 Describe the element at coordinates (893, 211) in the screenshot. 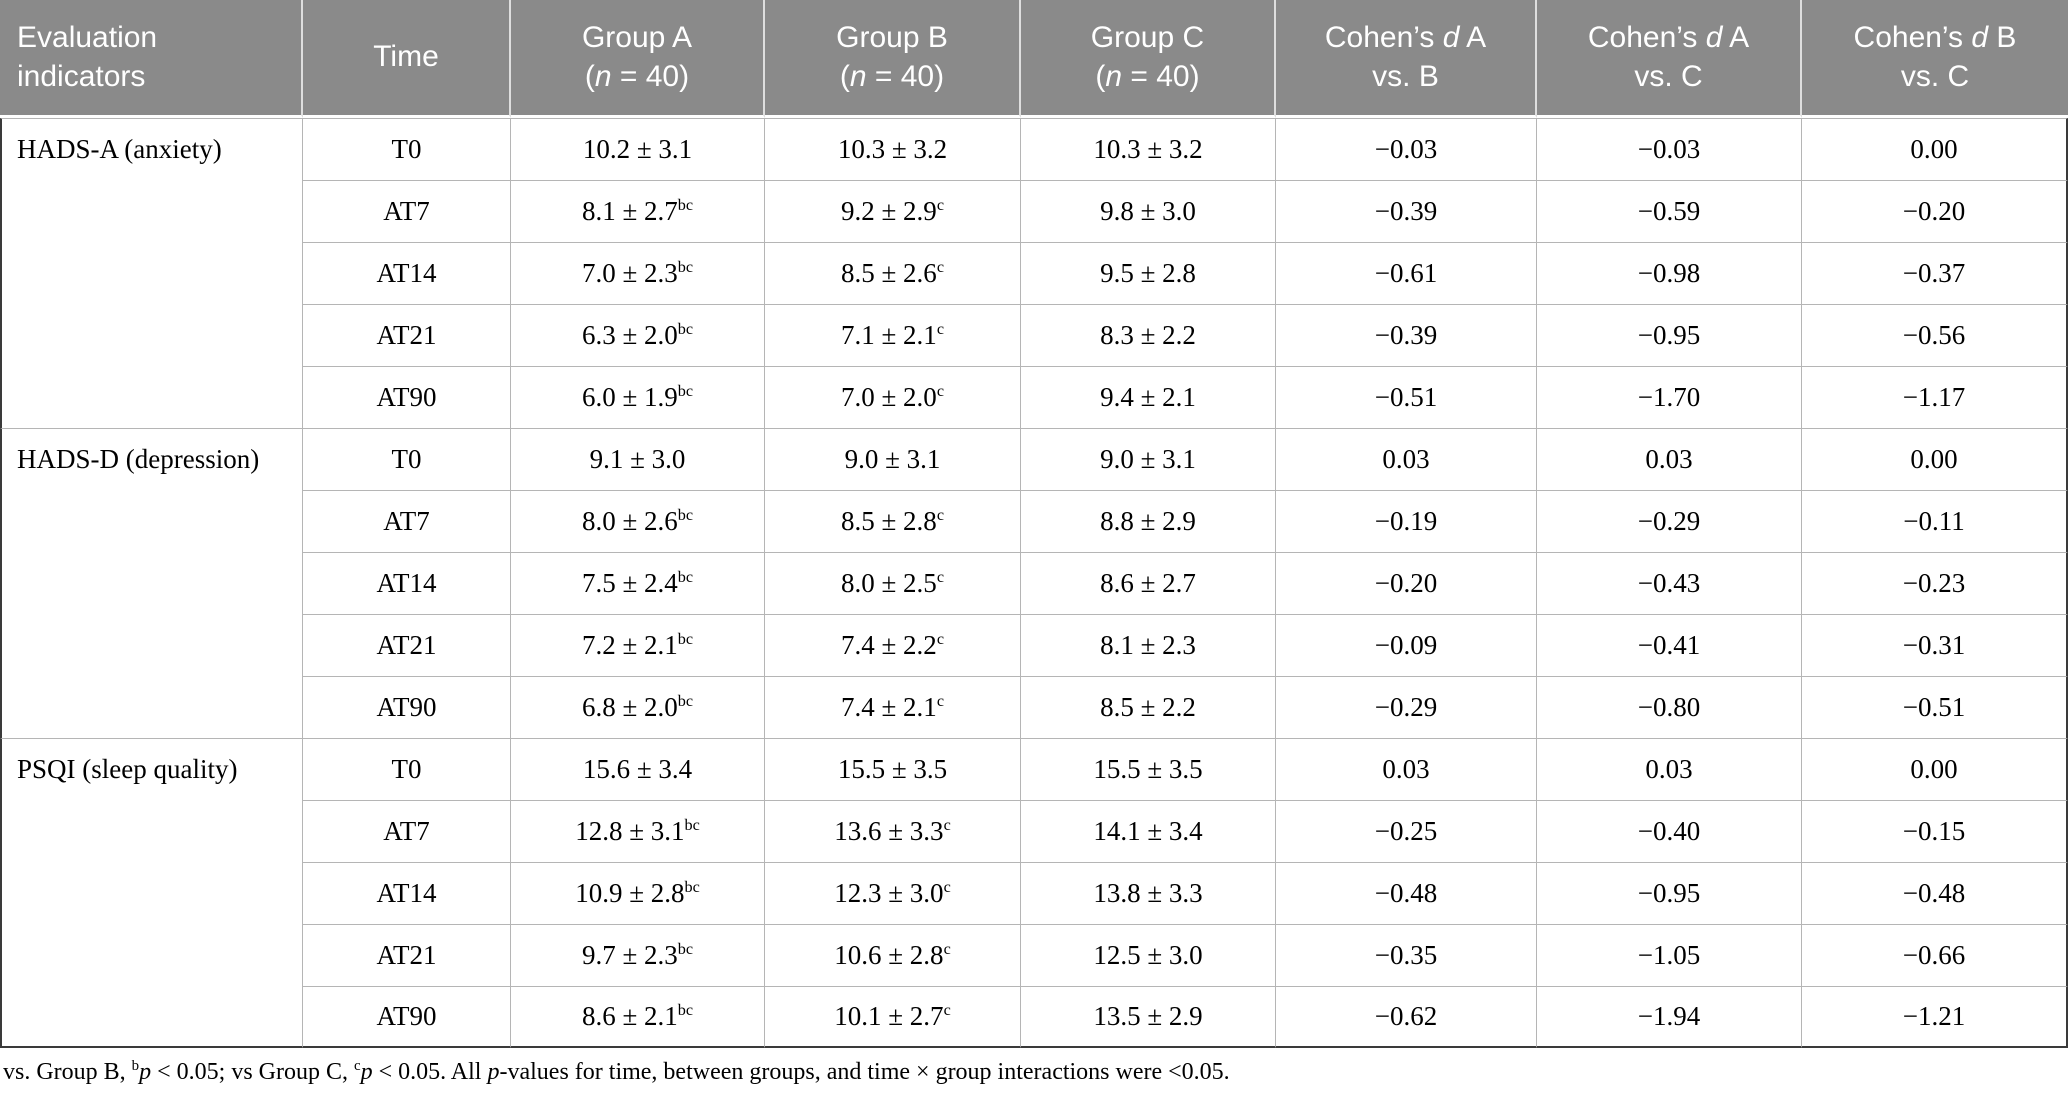

I see `group-b-cell: 9.2 ± 2.9c` at that location.